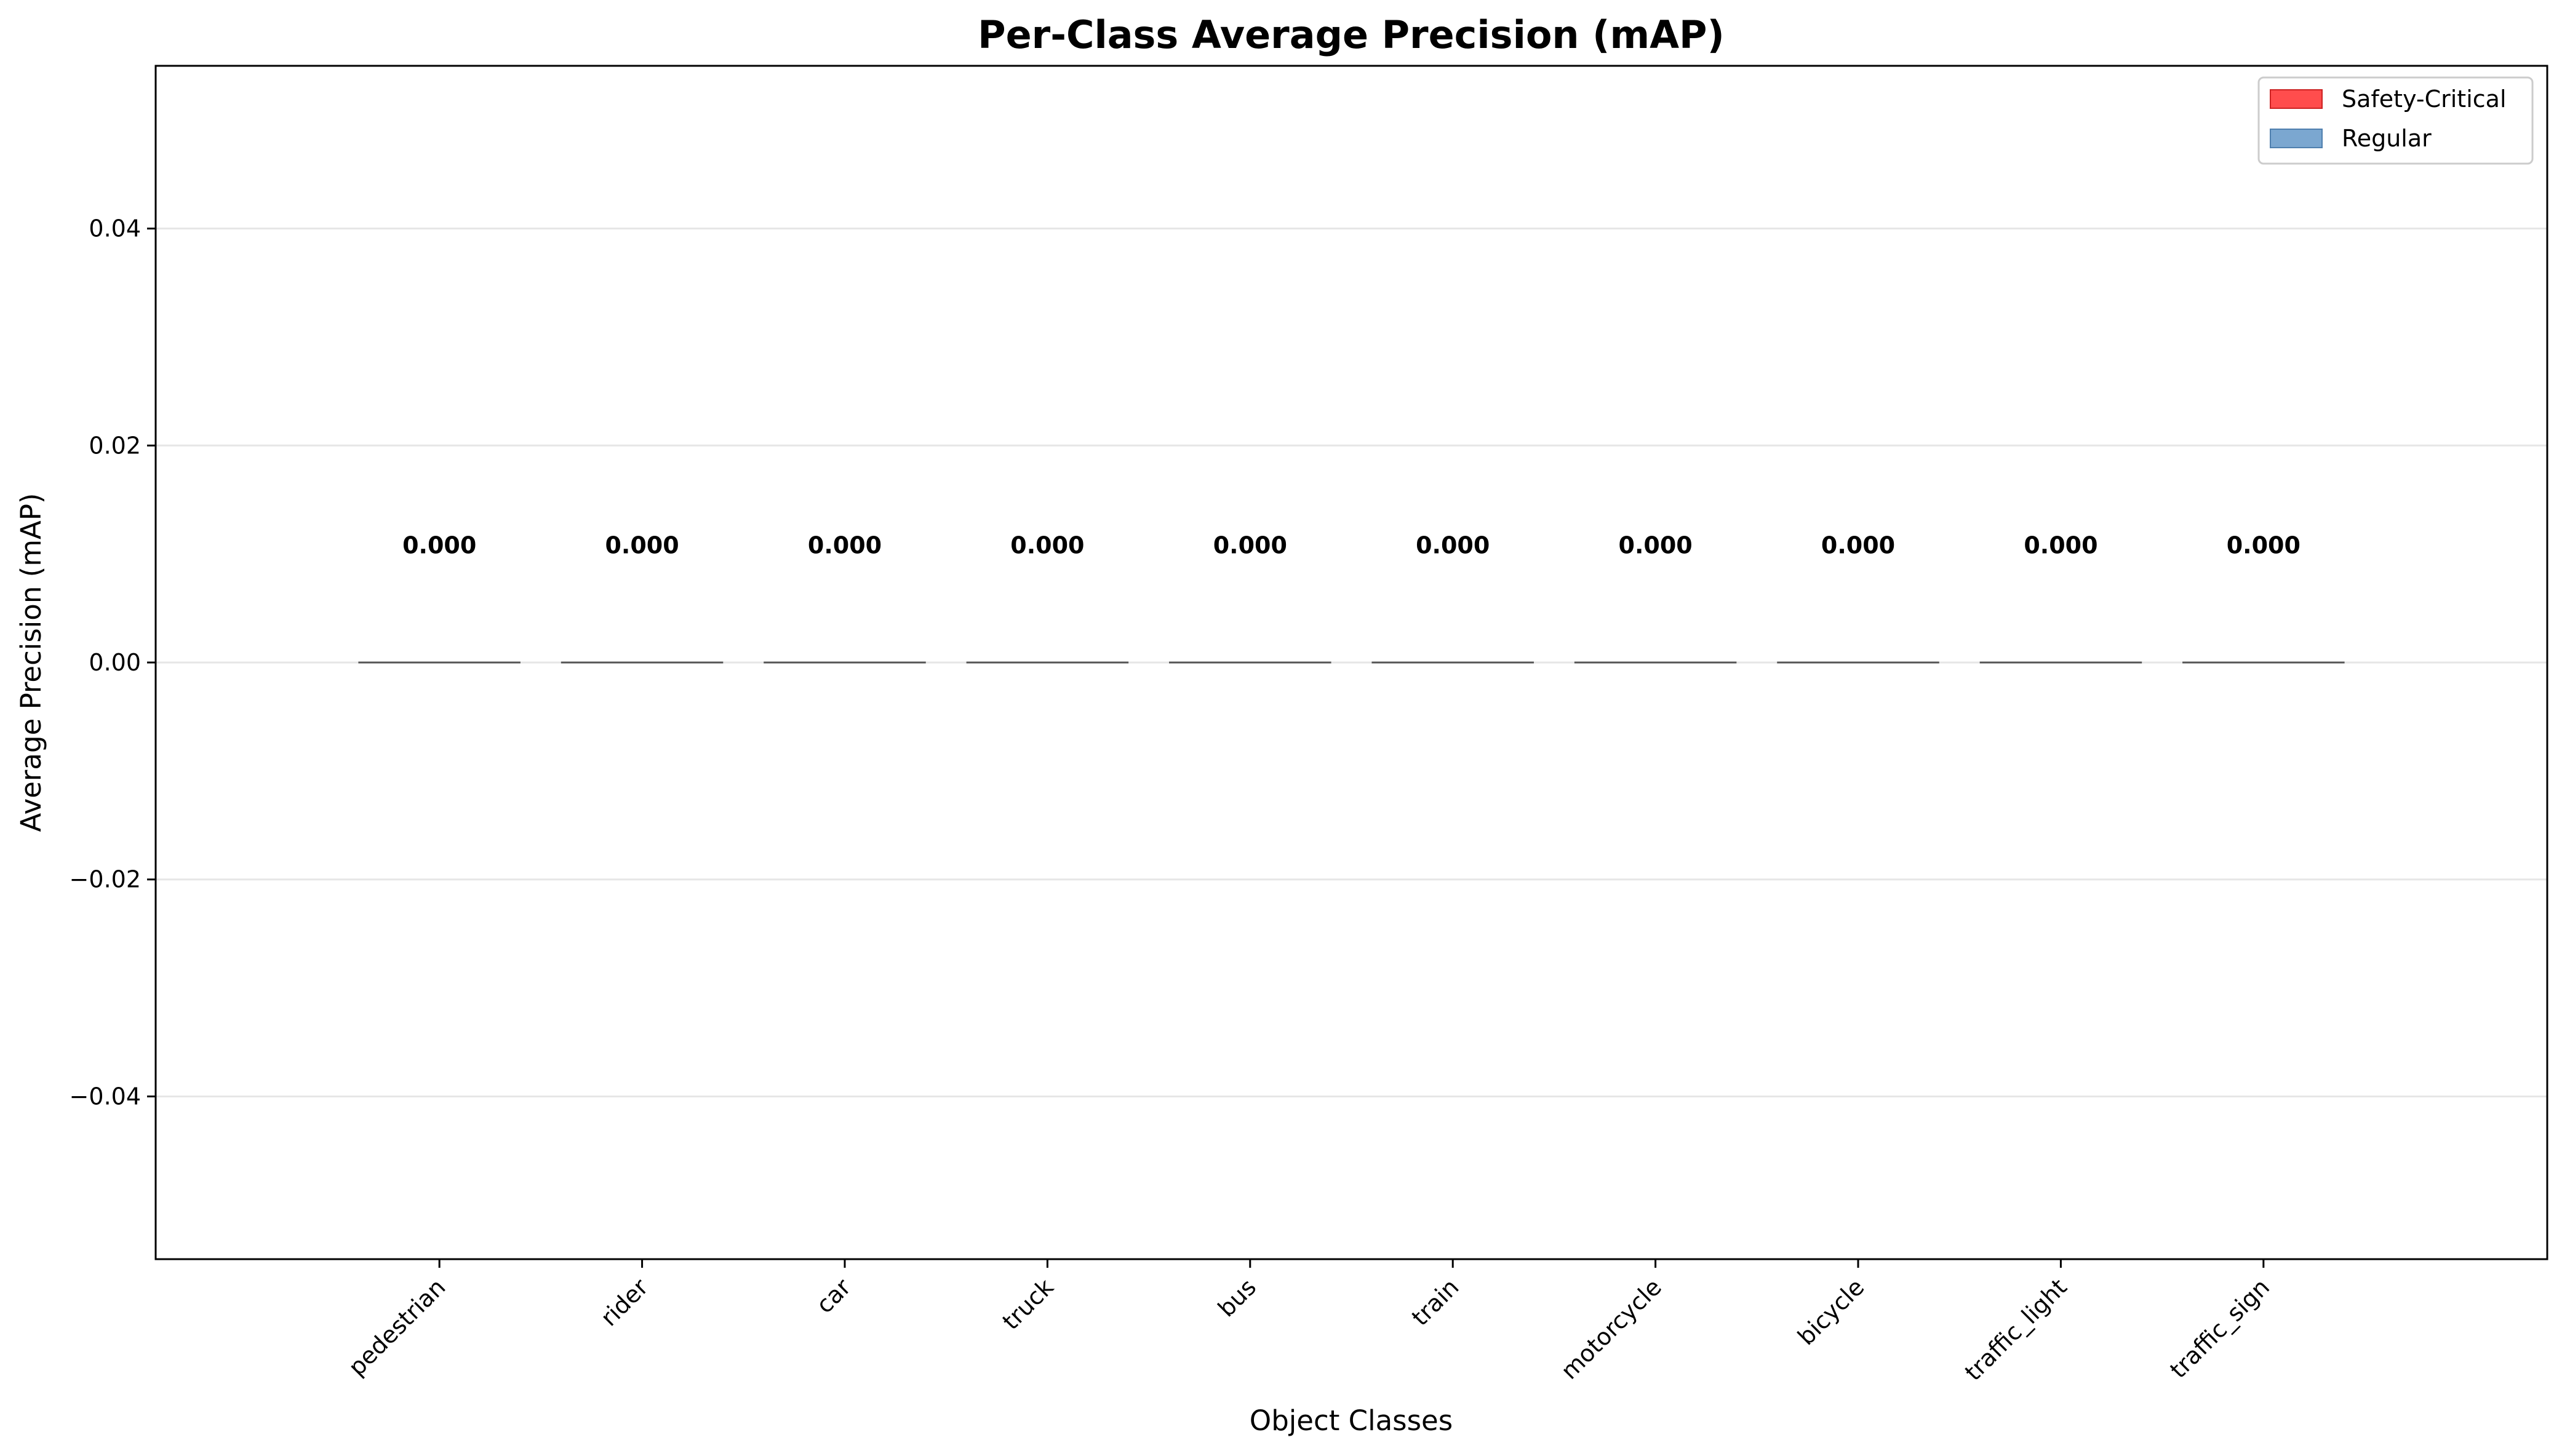  Describe the element at coordinates (2387, 139) in the screenshot. I see `legend-label-regular: Regular` at that location.